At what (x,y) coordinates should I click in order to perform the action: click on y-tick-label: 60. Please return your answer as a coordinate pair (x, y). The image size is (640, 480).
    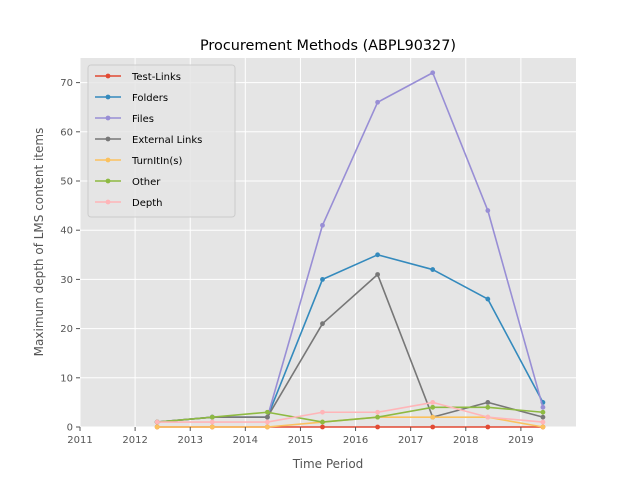
    Looking at the image, I should click on (66, 132).